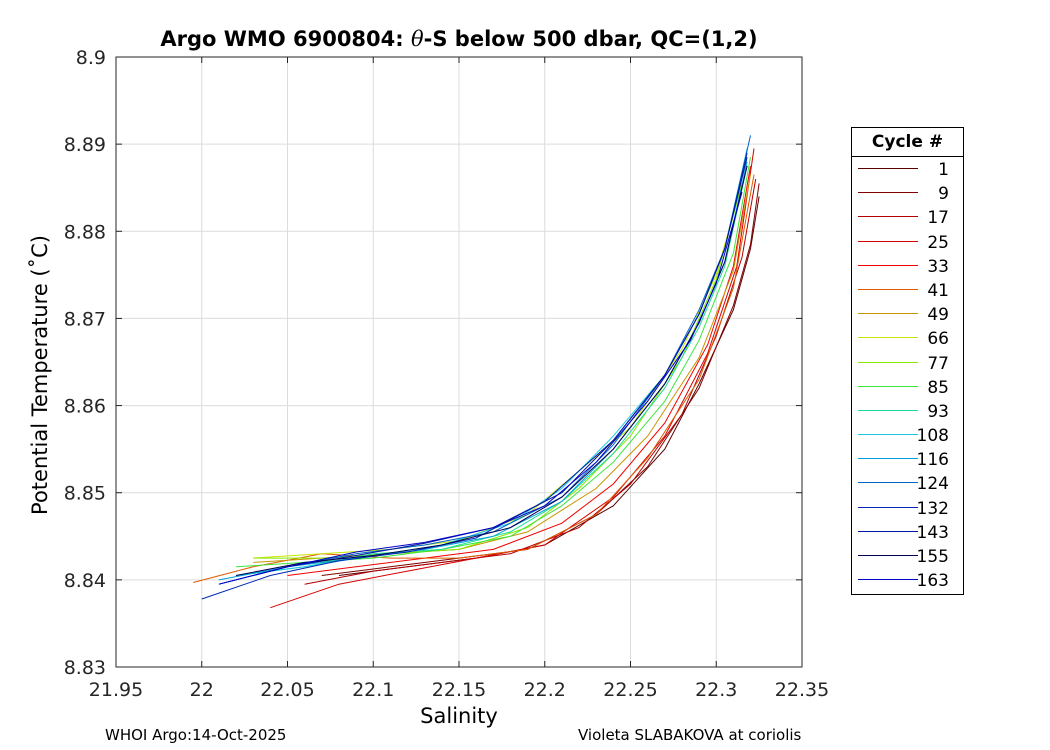 The height and width of the screenshot is (750, 1050). I want to click on title-theta: θ, so click(417, 39).